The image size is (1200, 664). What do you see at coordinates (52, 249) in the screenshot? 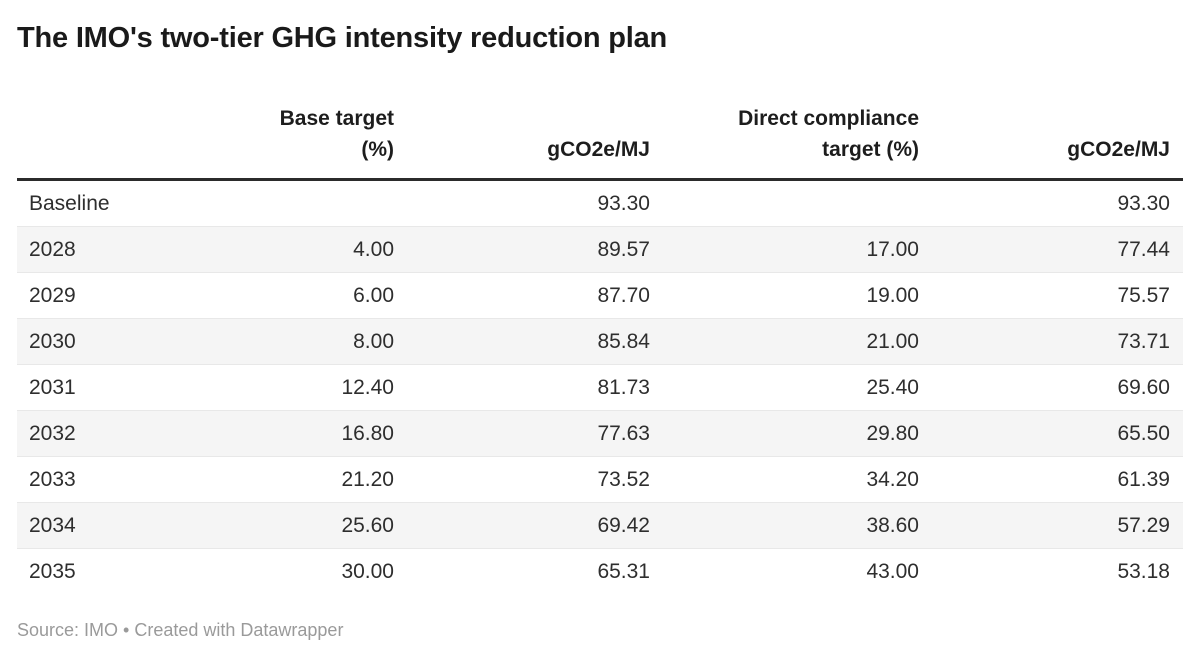
I see `row-label: 2028` at bounding box center [52, 249].